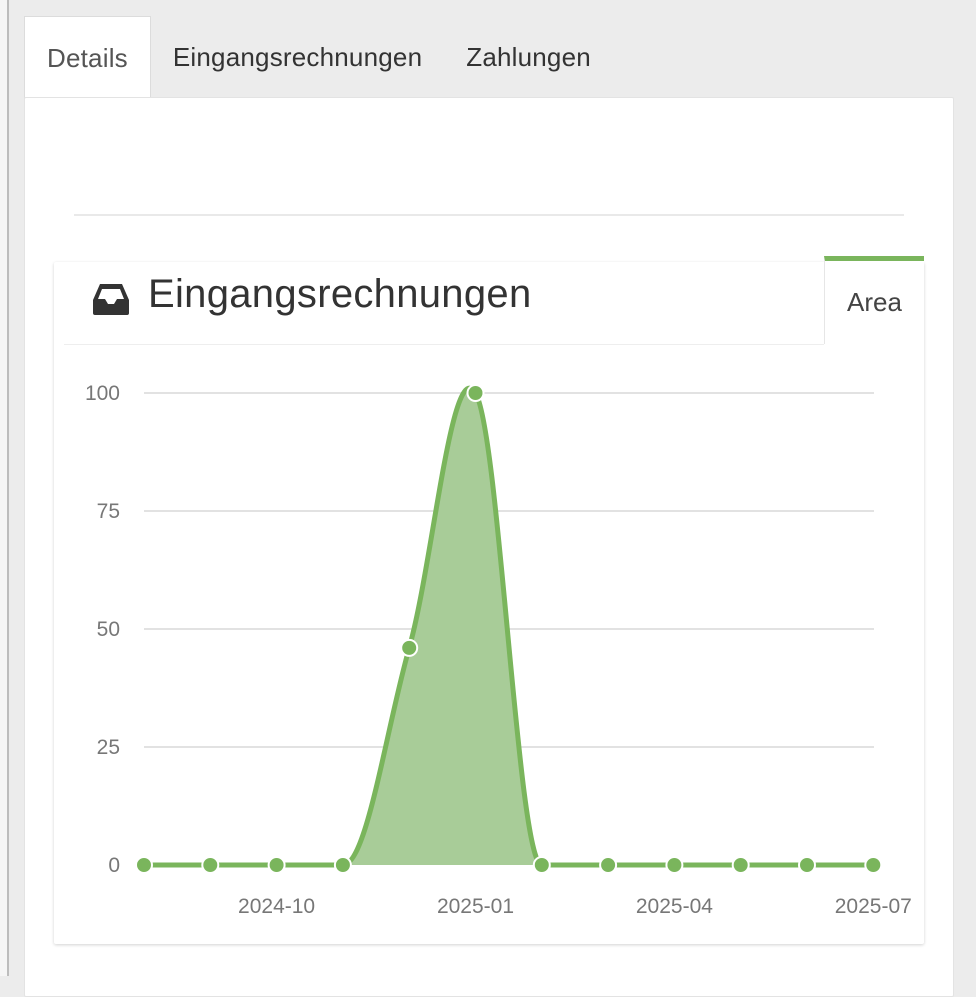  I want to click on y-tick-label: 0, so click(114, 865).